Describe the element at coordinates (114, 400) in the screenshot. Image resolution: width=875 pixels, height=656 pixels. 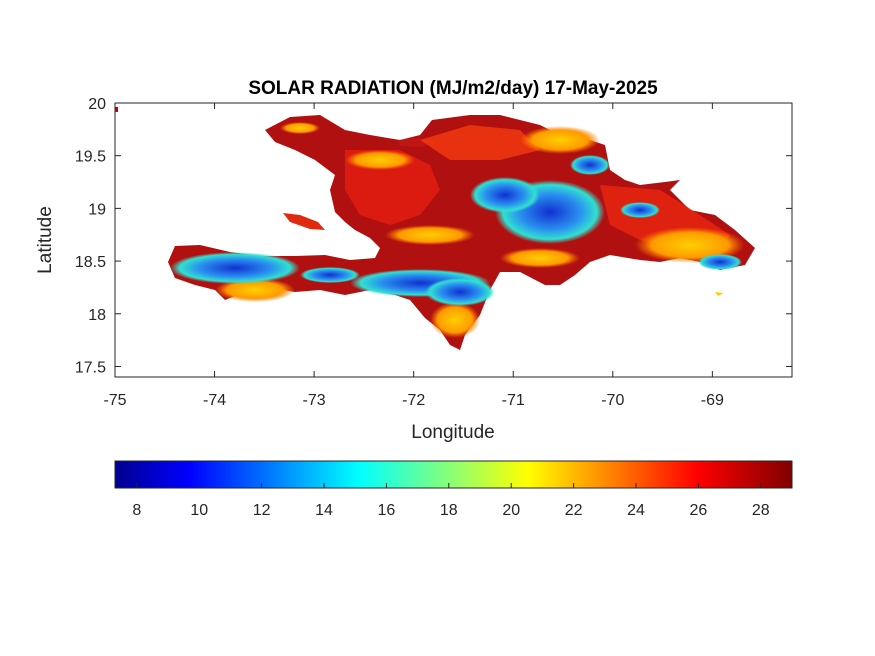
I see `x-tick-label: -75` at that location.